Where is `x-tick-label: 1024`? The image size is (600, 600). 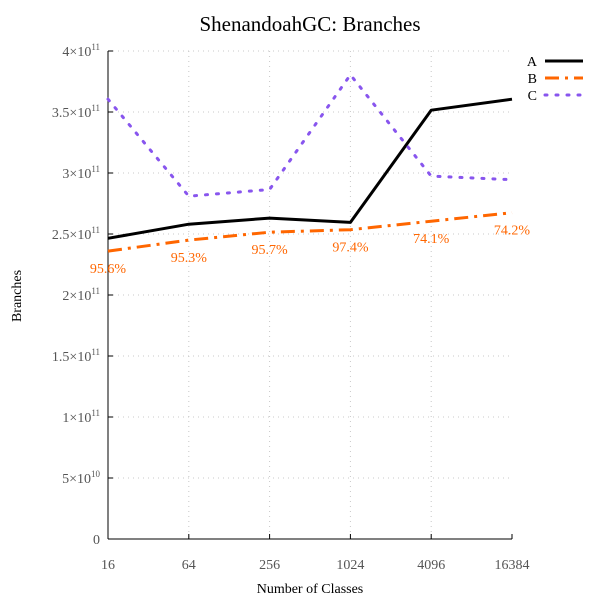
x-tick-label: 1024 is located at coordinates (350, 565).